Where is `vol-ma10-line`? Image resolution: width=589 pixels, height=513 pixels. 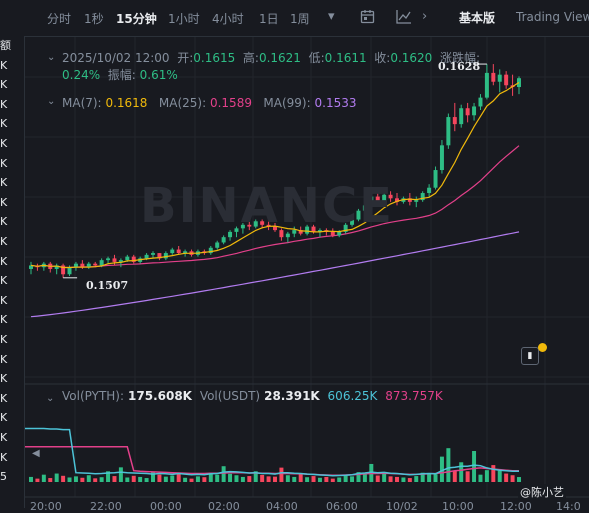 vol-ma10-line is located at coordinates (272, 461).